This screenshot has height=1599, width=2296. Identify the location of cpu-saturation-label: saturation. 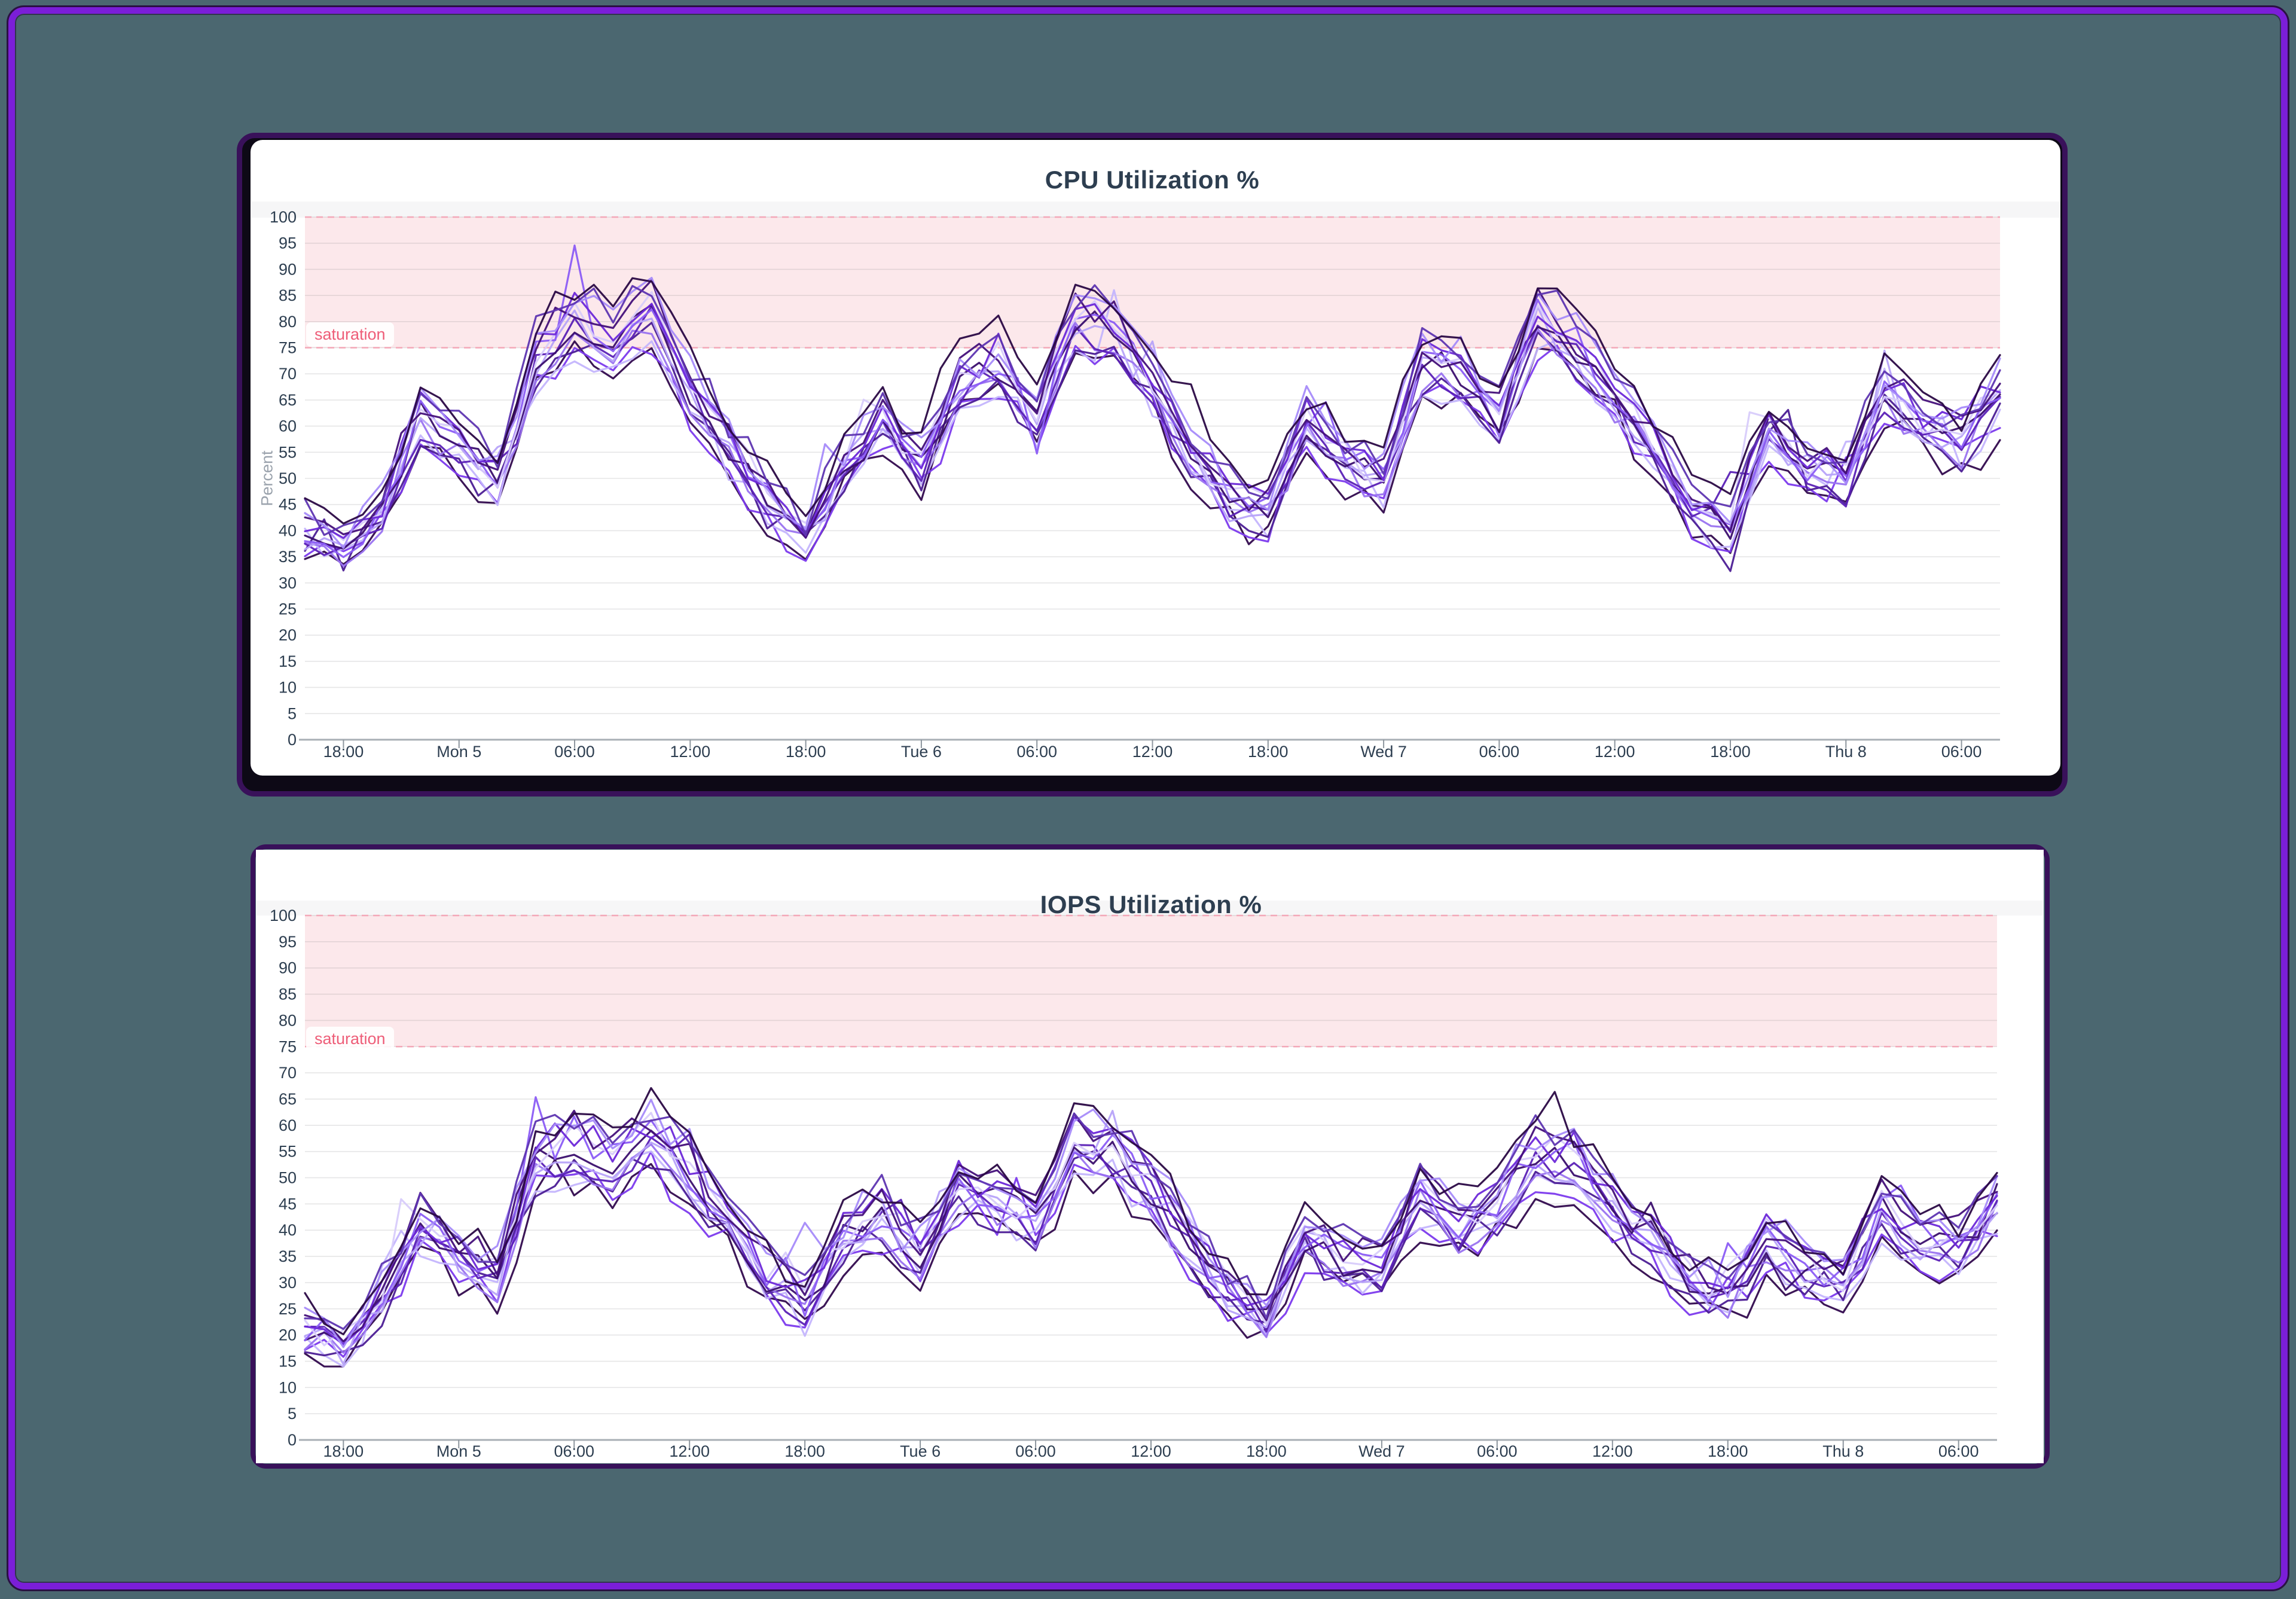
(350, 334).